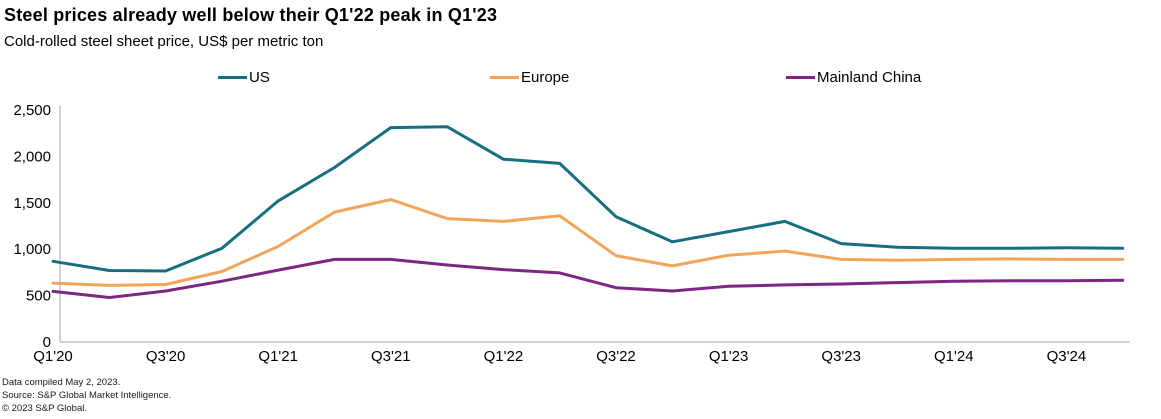  I want to click on legend-label-mainland-china: Mainland China, so click(869, 77).